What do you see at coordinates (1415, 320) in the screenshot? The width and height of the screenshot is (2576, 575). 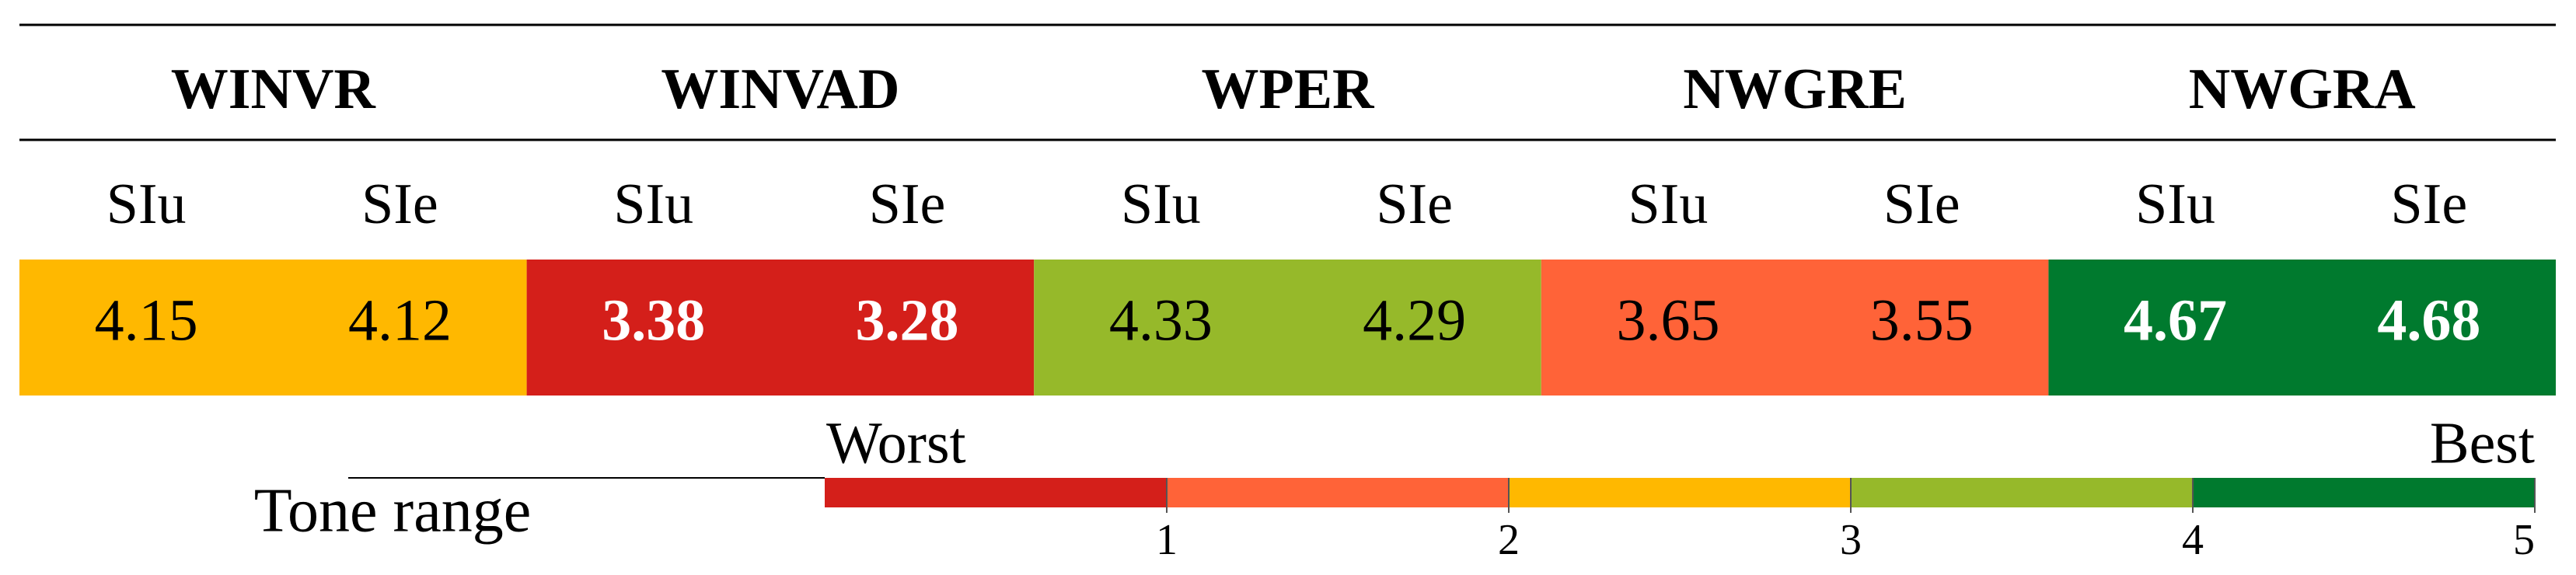 I see `cell-value: 4.29` at bounding box center [1415, 320].